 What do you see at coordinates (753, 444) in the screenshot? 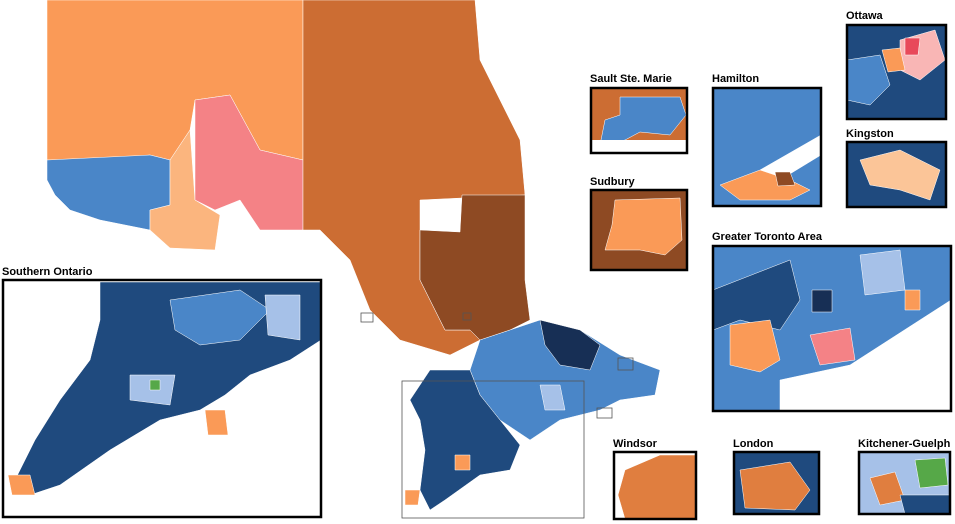
I see `inset-label: London` at bounding box center [753, 444].